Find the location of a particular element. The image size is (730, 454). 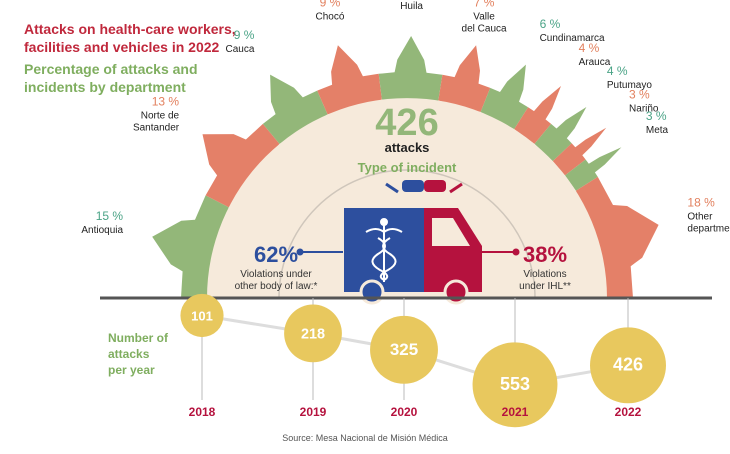

source-label: Source: is located at coordinates (298, 438).